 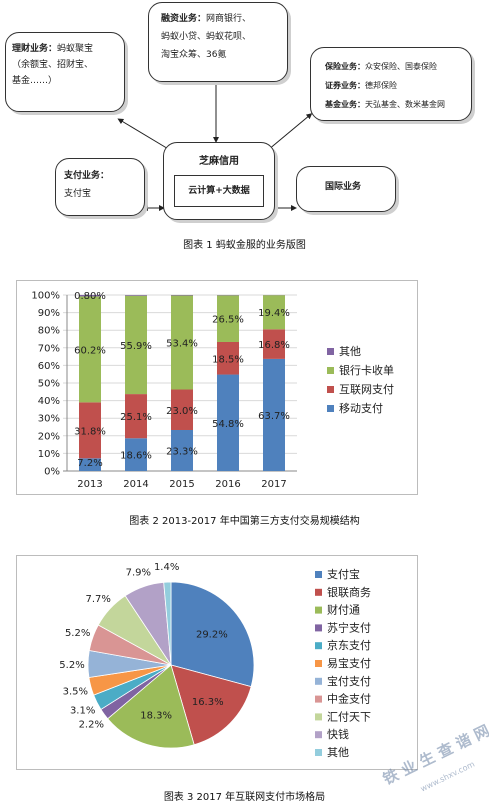 I want to click on slice-label: 16.3%, so click(x=208, y=702).